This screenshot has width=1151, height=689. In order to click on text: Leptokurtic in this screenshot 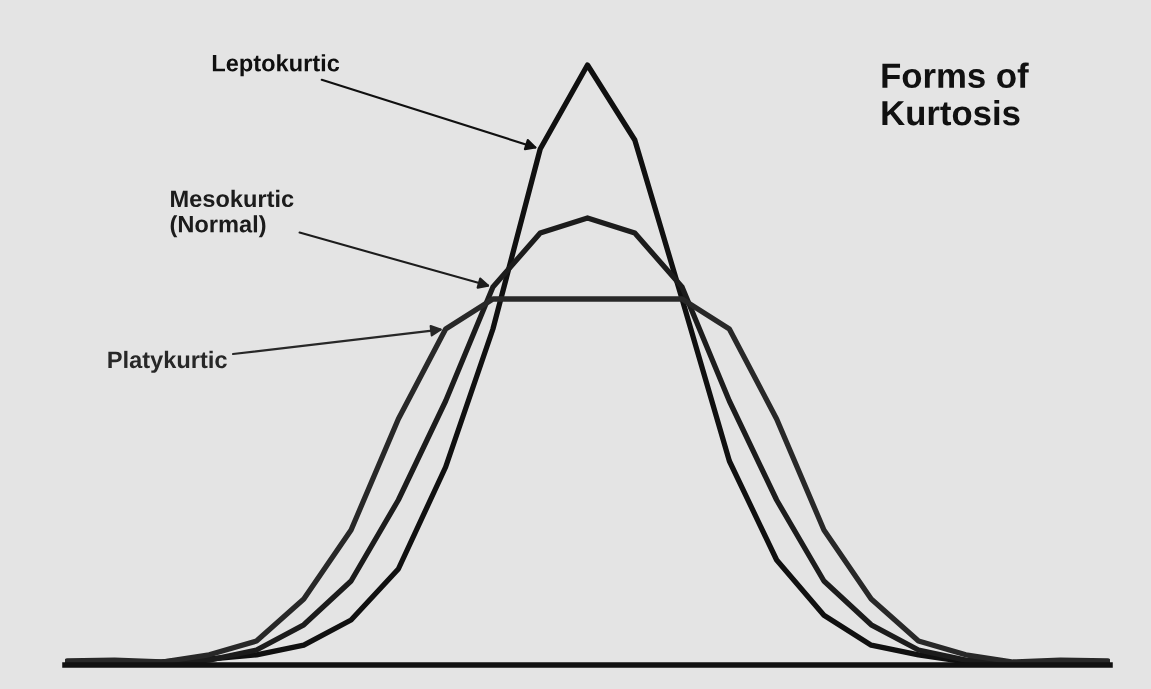, I will do `click(276, 65)`.